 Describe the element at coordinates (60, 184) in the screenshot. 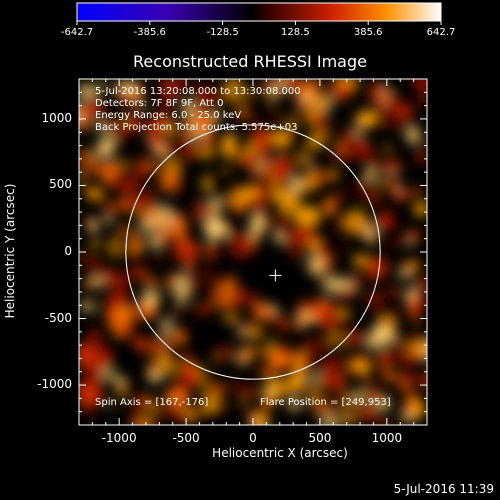

I see `y-tick-label: 500` at that location.